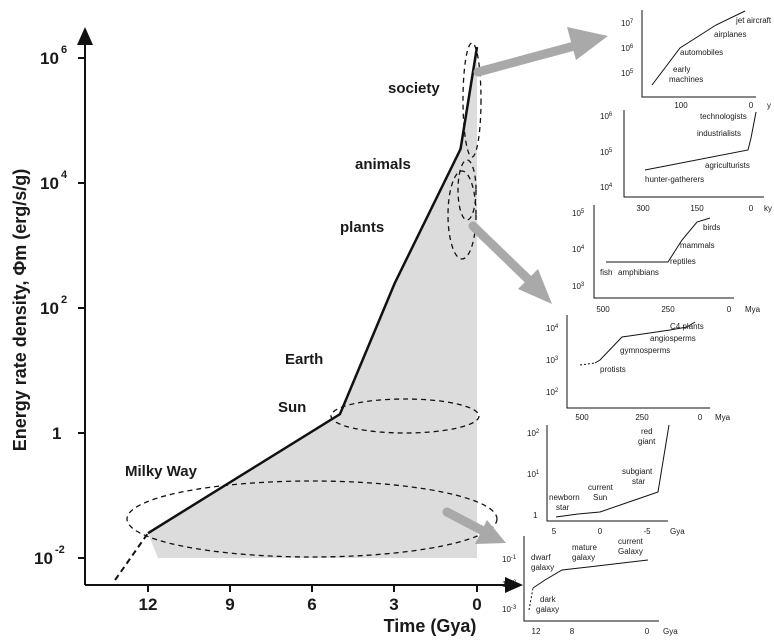  I want to click on inset-y-ticks: 1 101 102, so click(533, 474).